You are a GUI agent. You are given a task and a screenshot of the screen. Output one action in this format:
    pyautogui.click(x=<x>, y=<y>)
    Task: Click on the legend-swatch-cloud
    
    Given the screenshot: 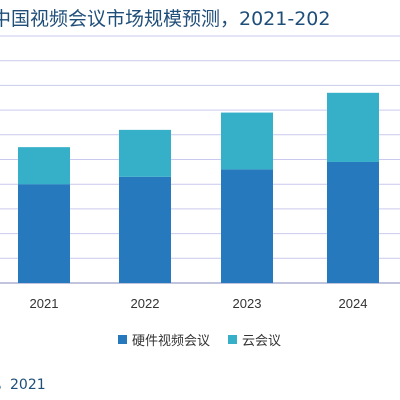 What is the action you would take?
    pyautogui.click(x=233, y=339)
    